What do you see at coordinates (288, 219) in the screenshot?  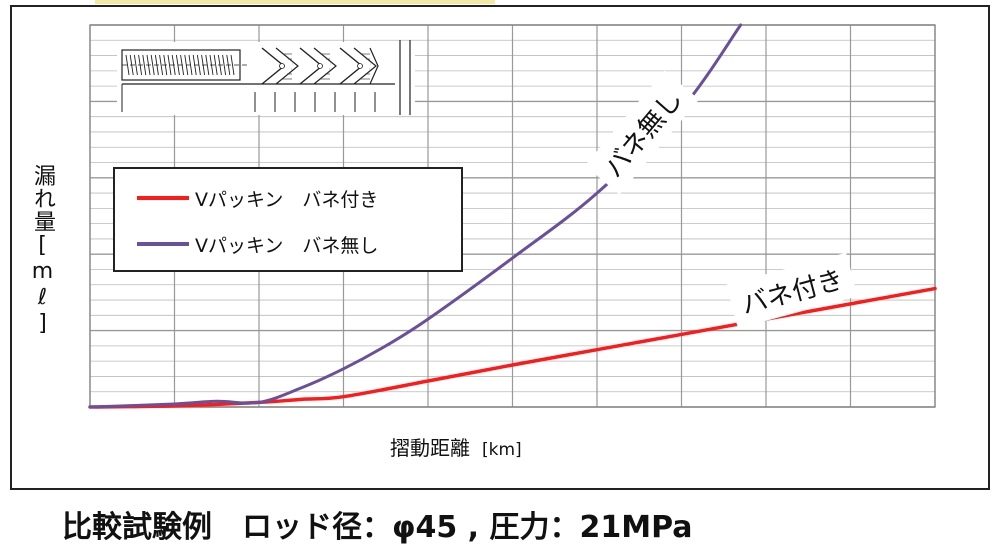 I see `legend: Vパッキン バネ付き Vパッキン バネ無し` at bounding box center [288, 219].